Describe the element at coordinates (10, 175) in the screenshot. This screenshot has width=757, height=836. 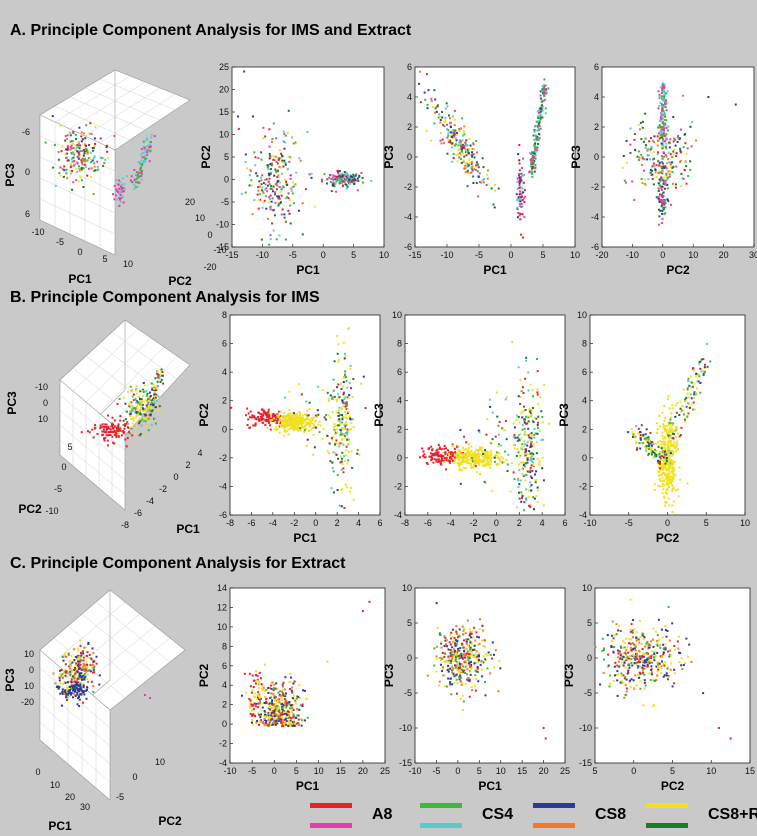
I see `z-axis-label: PC3` at that location.